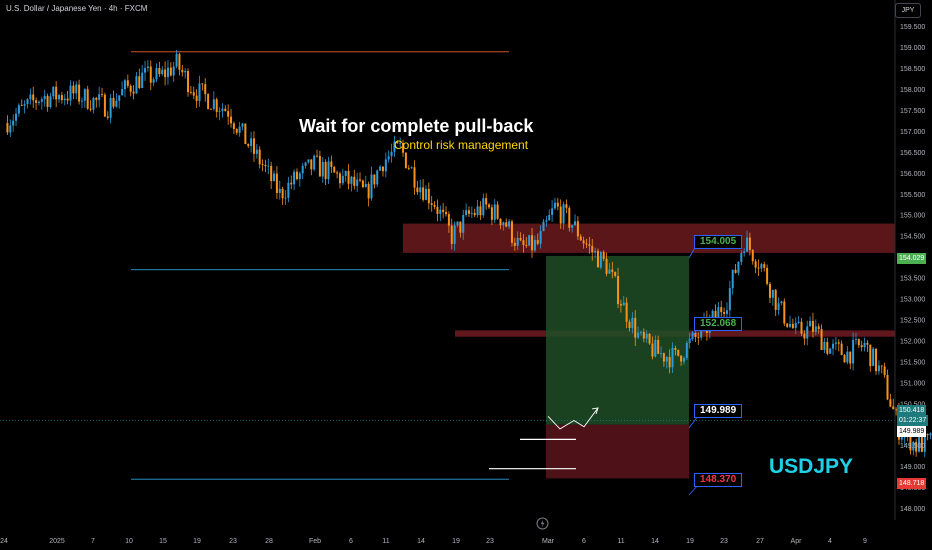 The image size is (932, 550). I want to click on replay-icon, so click(542, 523).